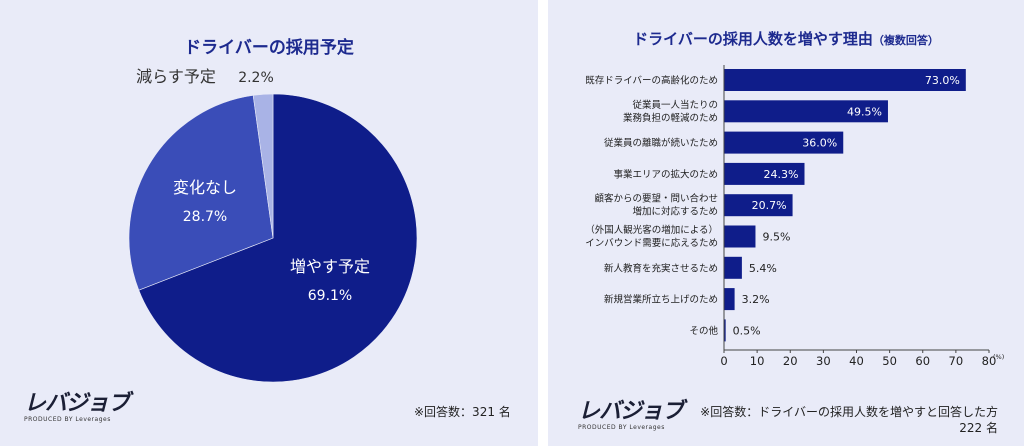 This screenshot has height=446, width=1024. I want to click on category-label: 新人教育を充実させるため, so click(661, 268).